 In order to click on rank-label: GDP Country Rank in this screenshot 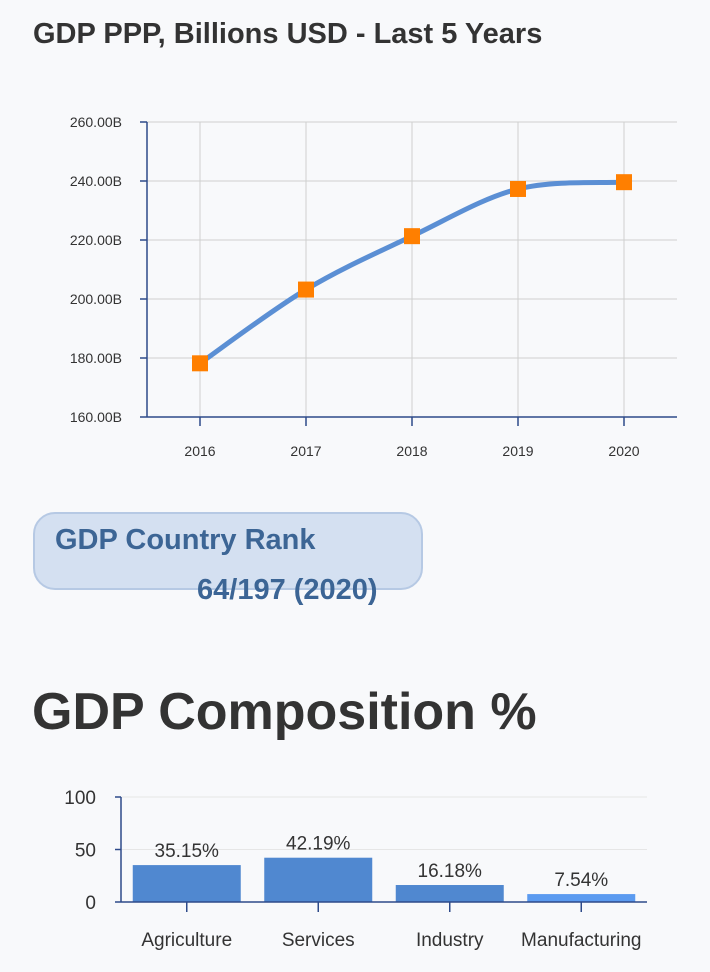, I will do `click(185, 540)`.